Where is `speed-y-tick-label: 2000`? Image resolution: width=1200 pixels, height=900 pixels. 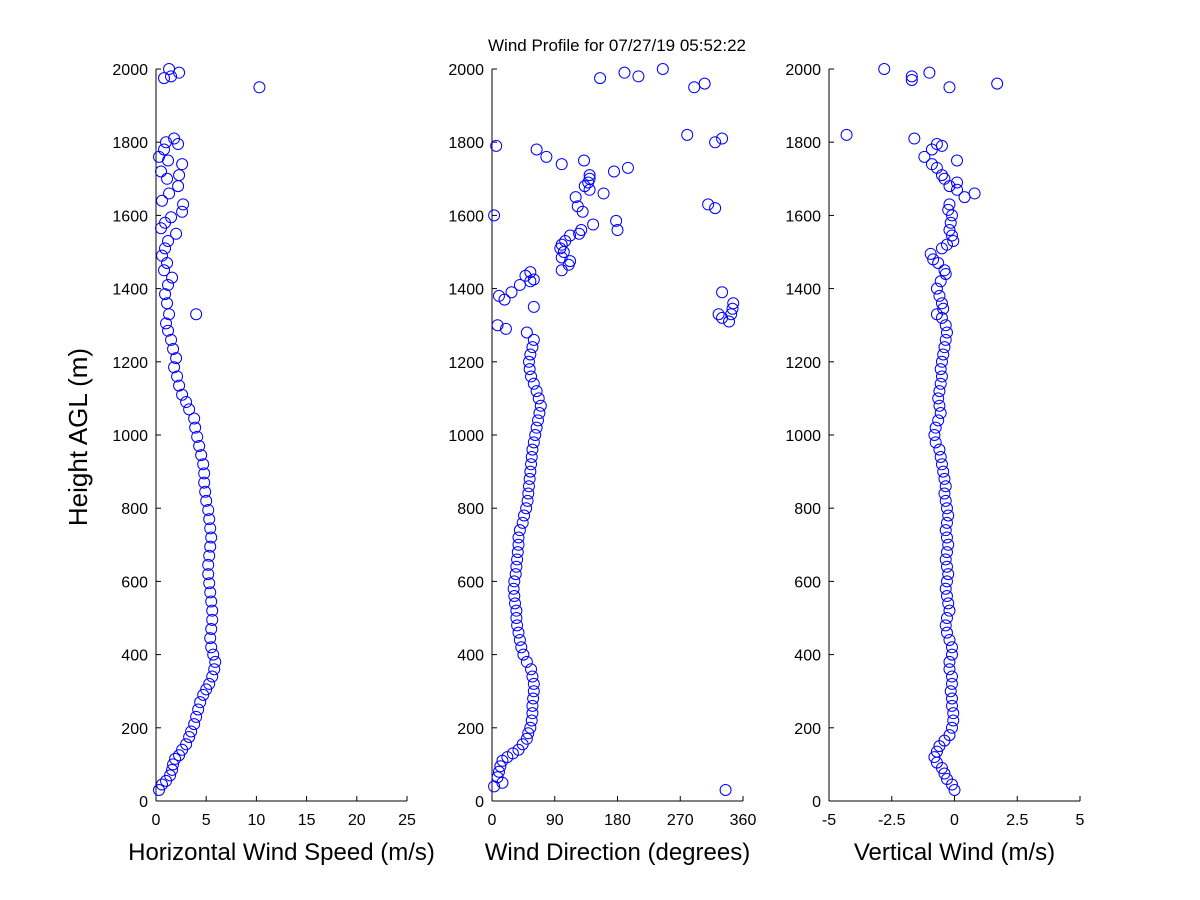
speed-y-tick-label: 2000 is located at coordinates (130, 70).